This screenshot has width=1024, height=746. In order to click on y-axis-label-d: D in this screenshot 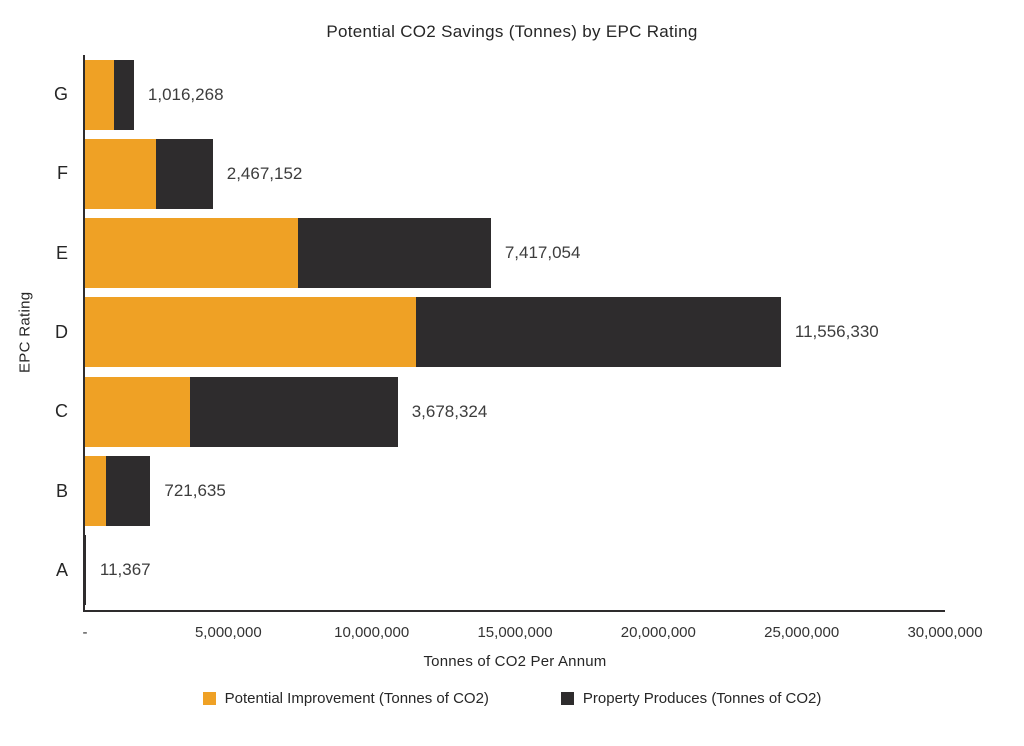, I will do `click(61, 331)`.